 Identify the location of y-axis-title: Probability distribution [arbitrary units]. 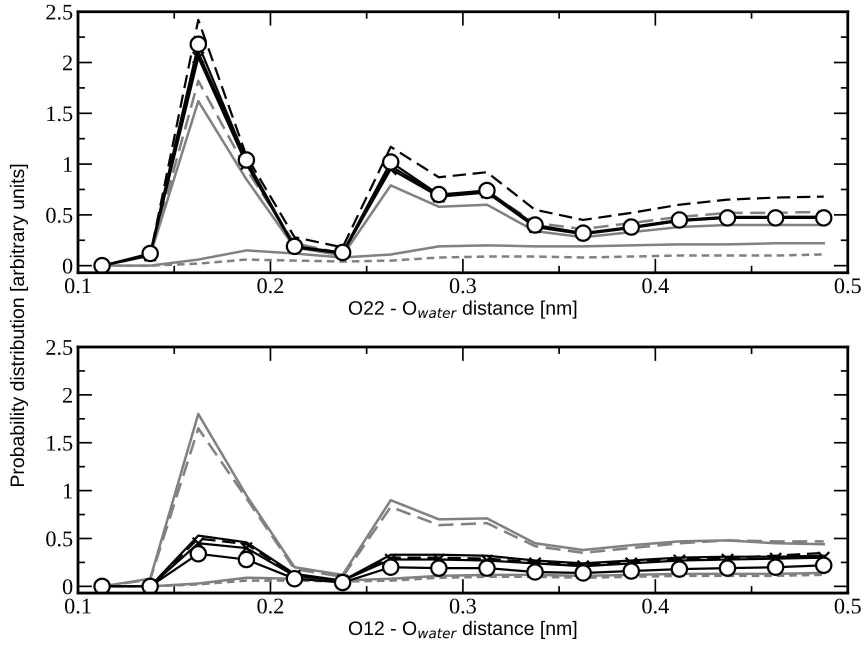
(19, 325).